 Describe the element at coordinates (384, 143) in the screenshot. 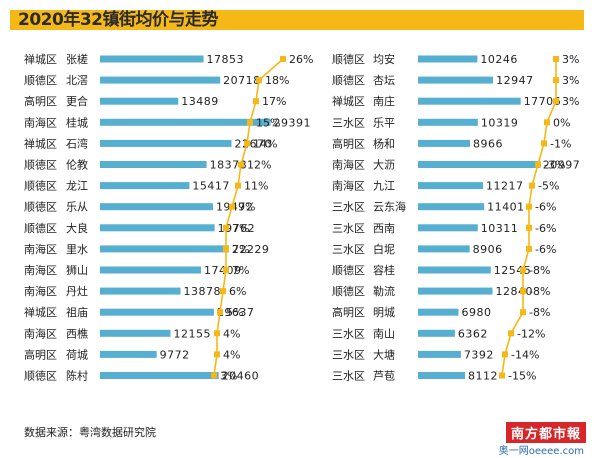

I see `town-label: 杨和` at that location.